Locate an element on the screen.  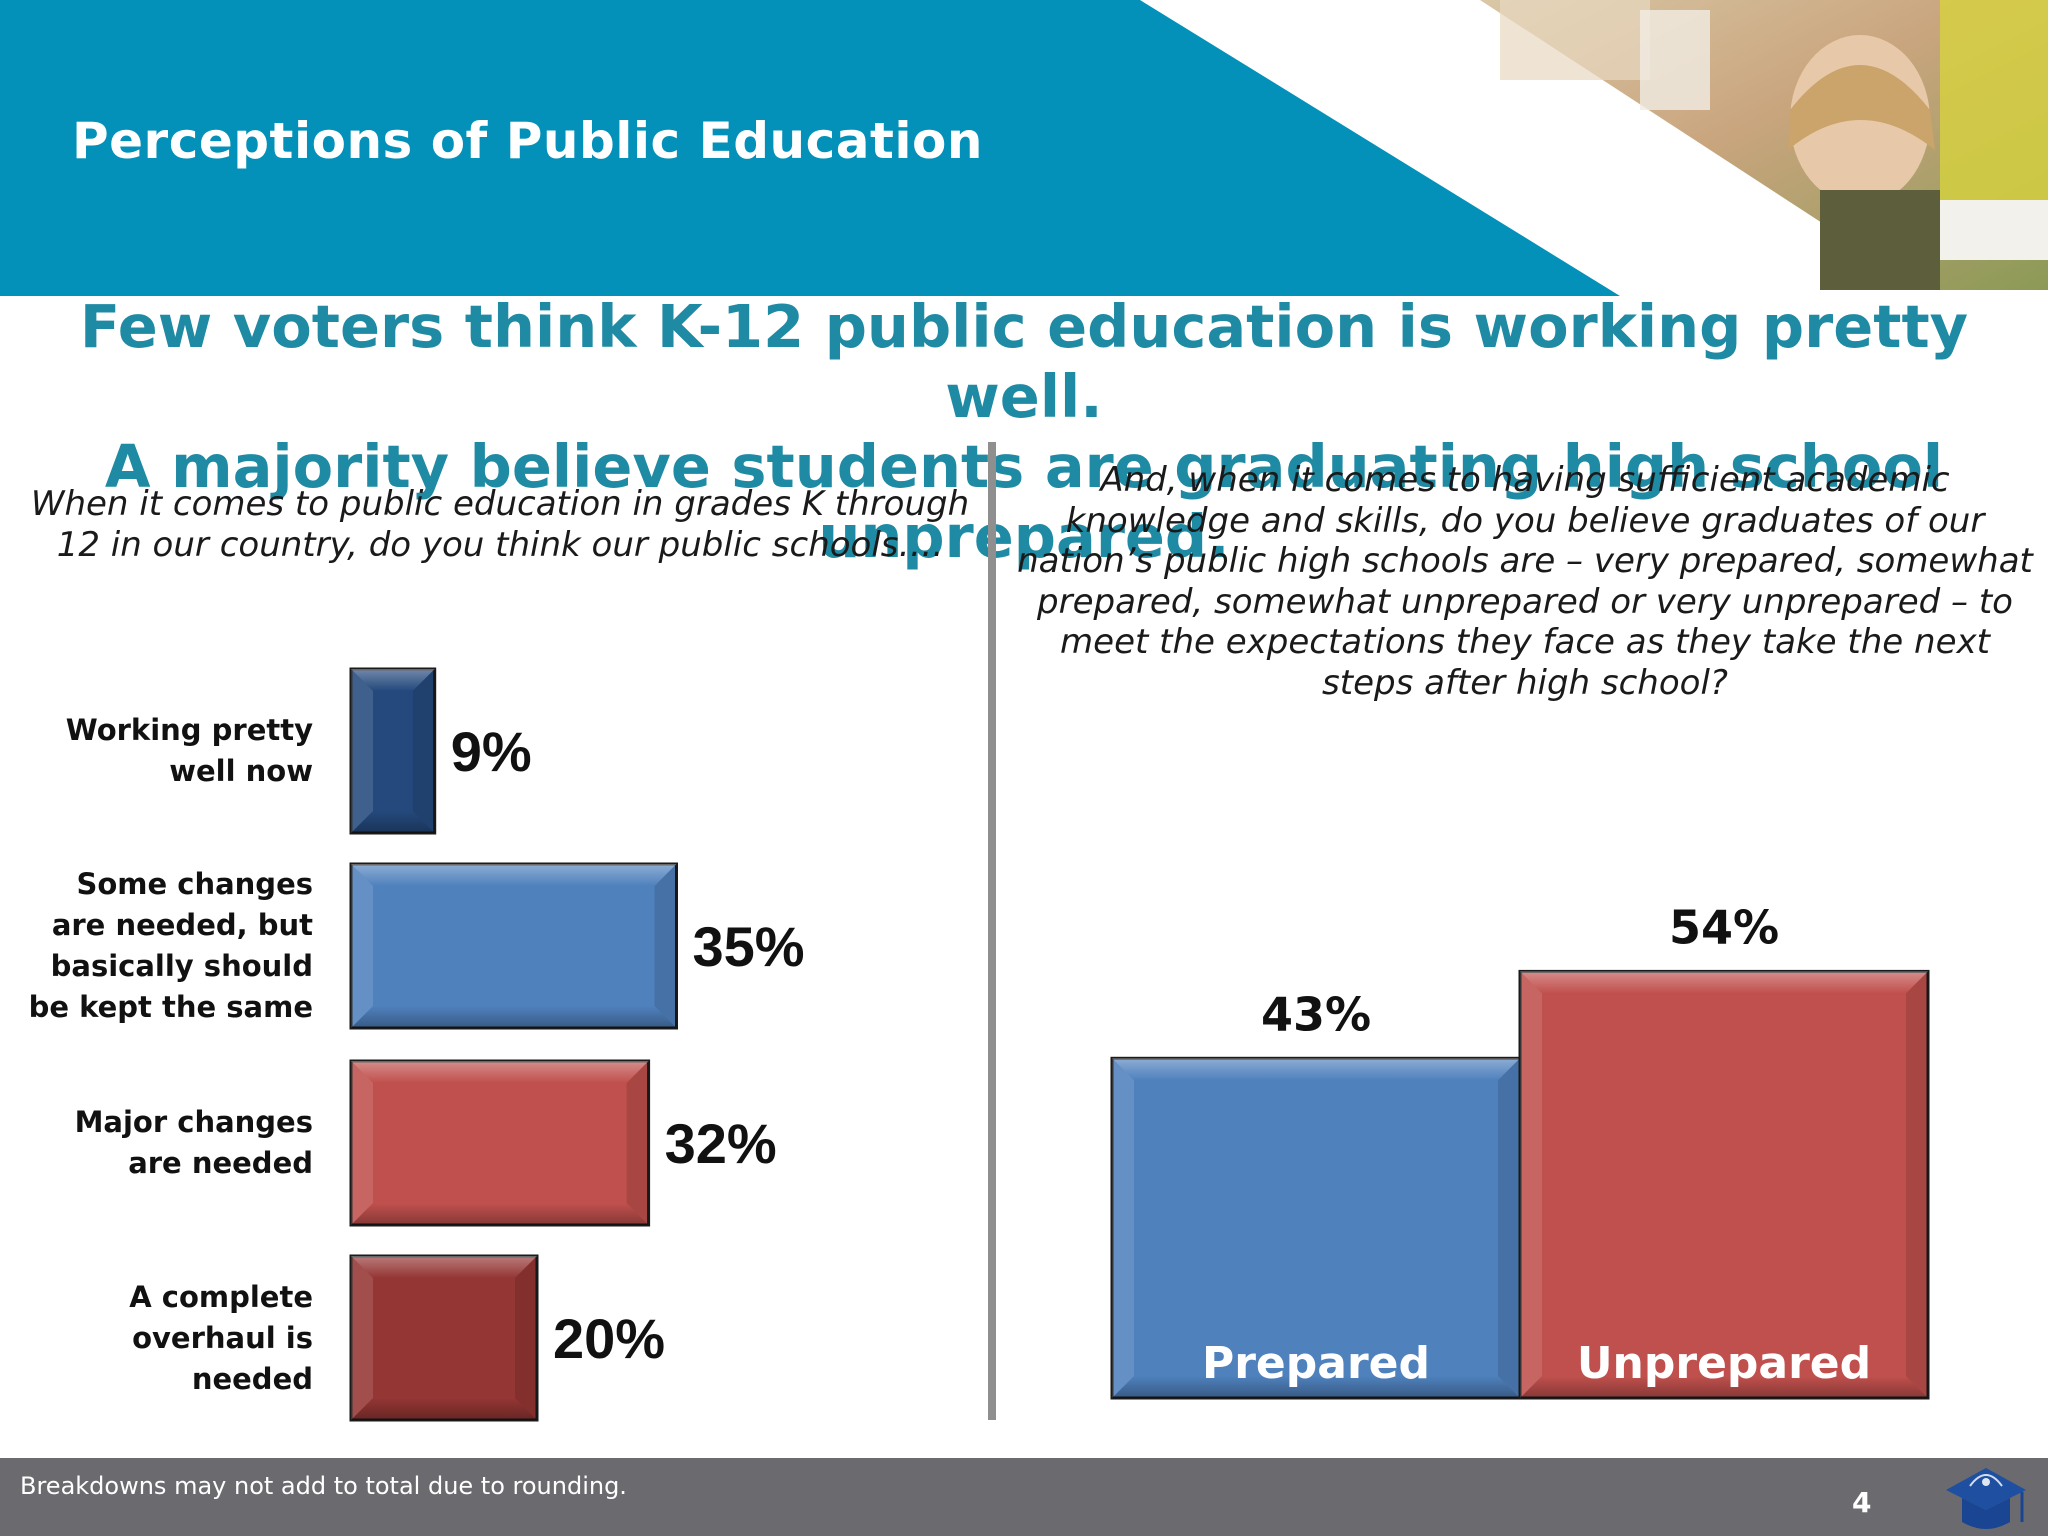
left-category-label-3: Major changes are needed is located at coordinates (163, 1143).